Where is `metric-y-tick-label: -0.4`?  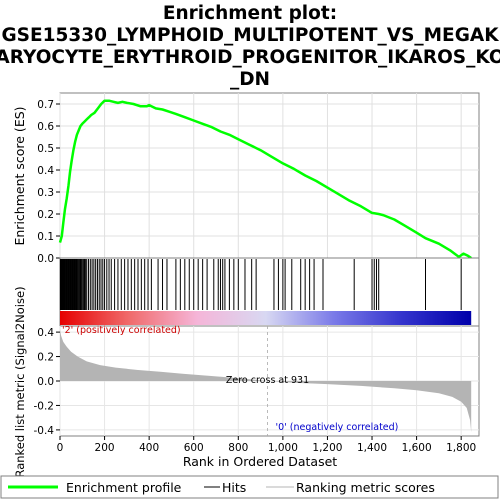
metric-y-tick-label: -0.4 is located at coordinates (44, 431).